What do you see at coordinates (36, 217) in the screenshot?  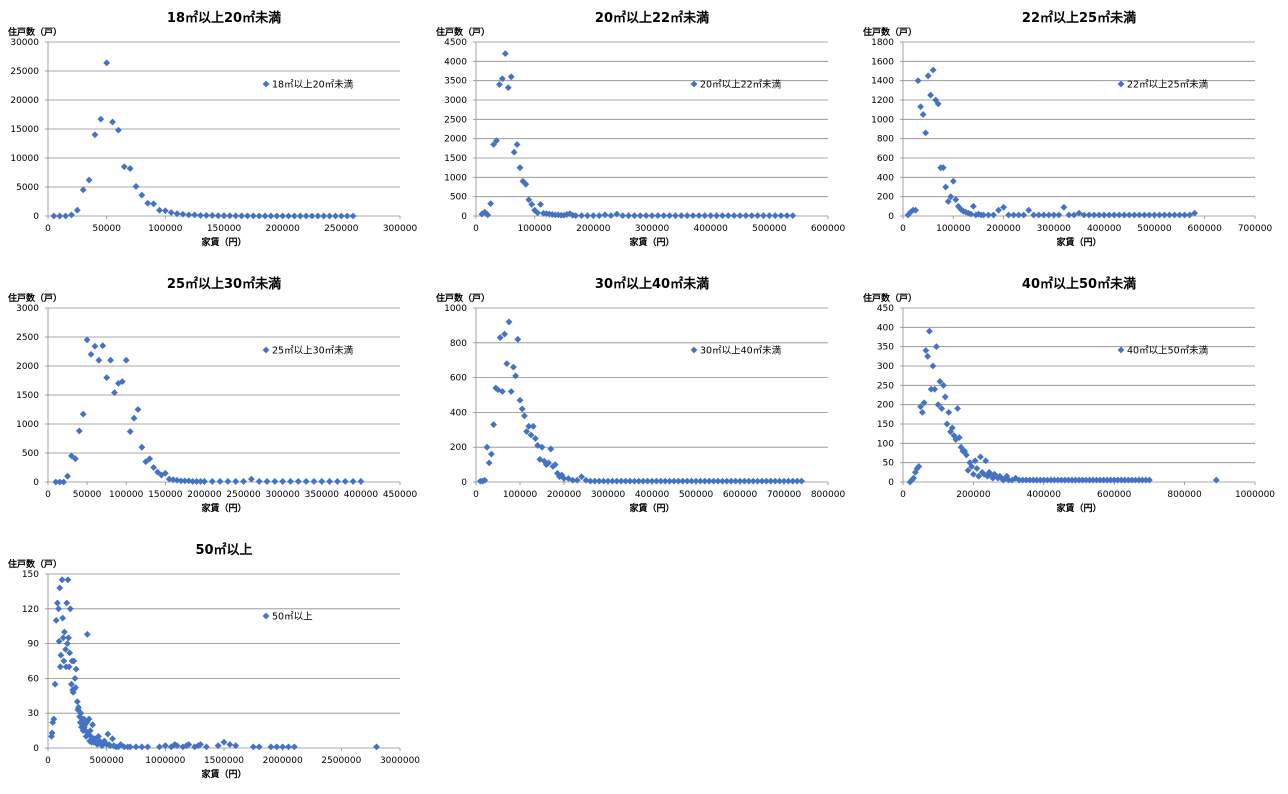 I see `y-tick-label: 0` at bounding box center [36, 217].